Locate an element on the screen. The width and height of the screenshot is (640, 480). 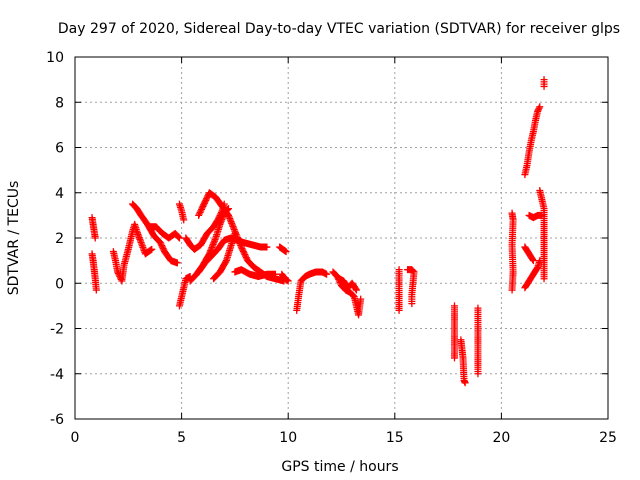
x-tick-label: 15 is located at coordinates (395, 438).